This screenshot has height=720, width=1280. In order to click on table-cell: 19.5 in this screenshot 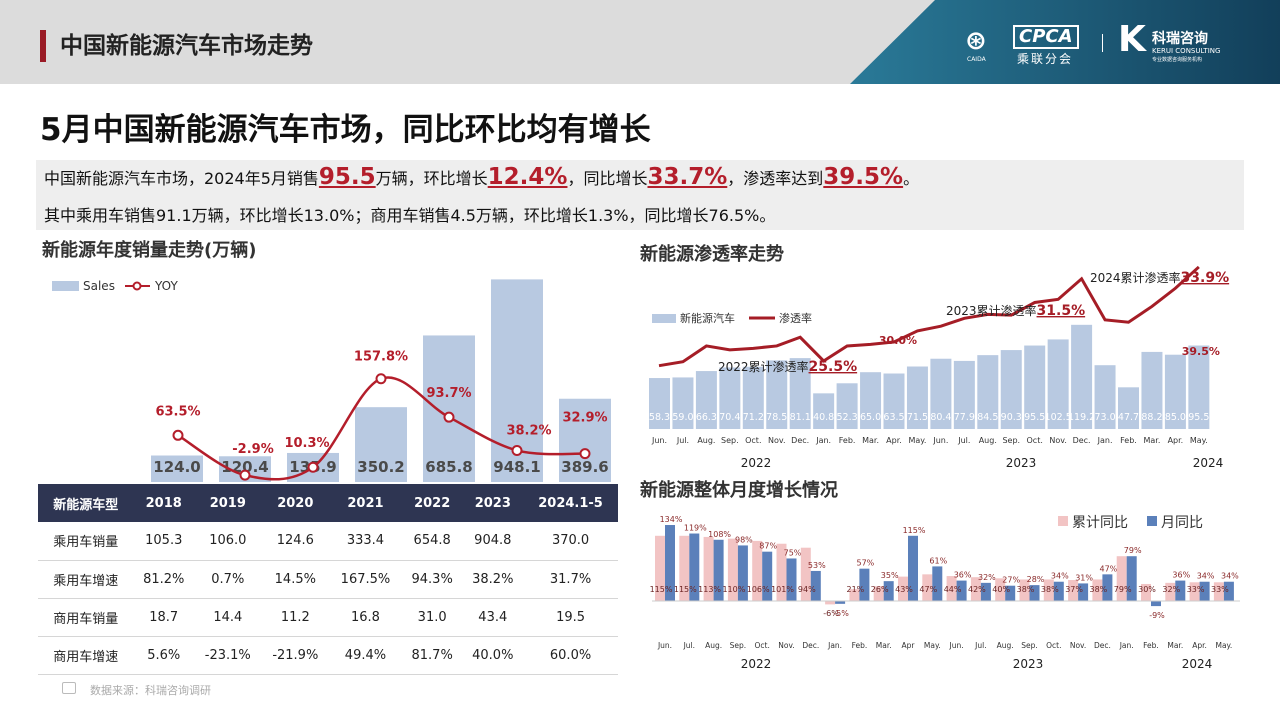, I will do `click(570, 617)`.